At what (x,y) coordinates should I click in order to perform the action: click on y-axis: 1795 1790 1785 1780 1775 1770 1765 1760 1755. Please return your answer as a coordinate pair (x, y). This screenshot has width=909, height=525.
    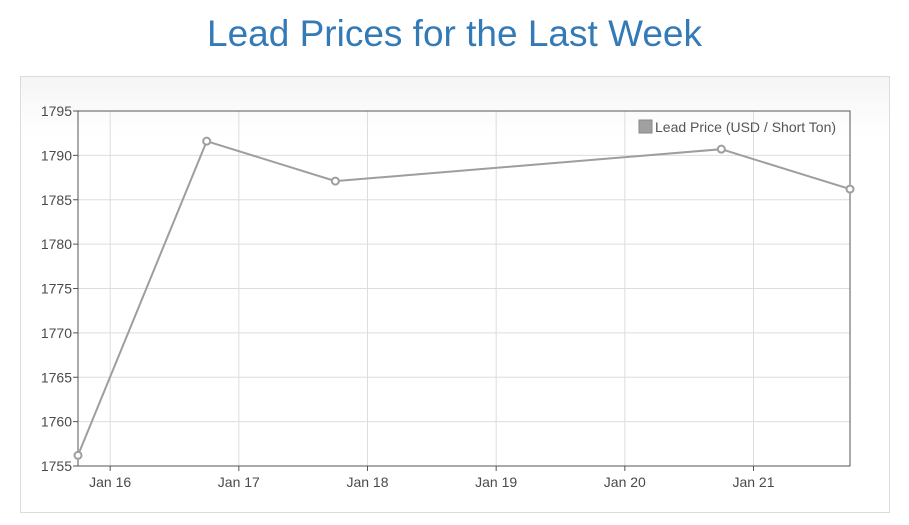
    Looking at the image, I should click on (59, 288).